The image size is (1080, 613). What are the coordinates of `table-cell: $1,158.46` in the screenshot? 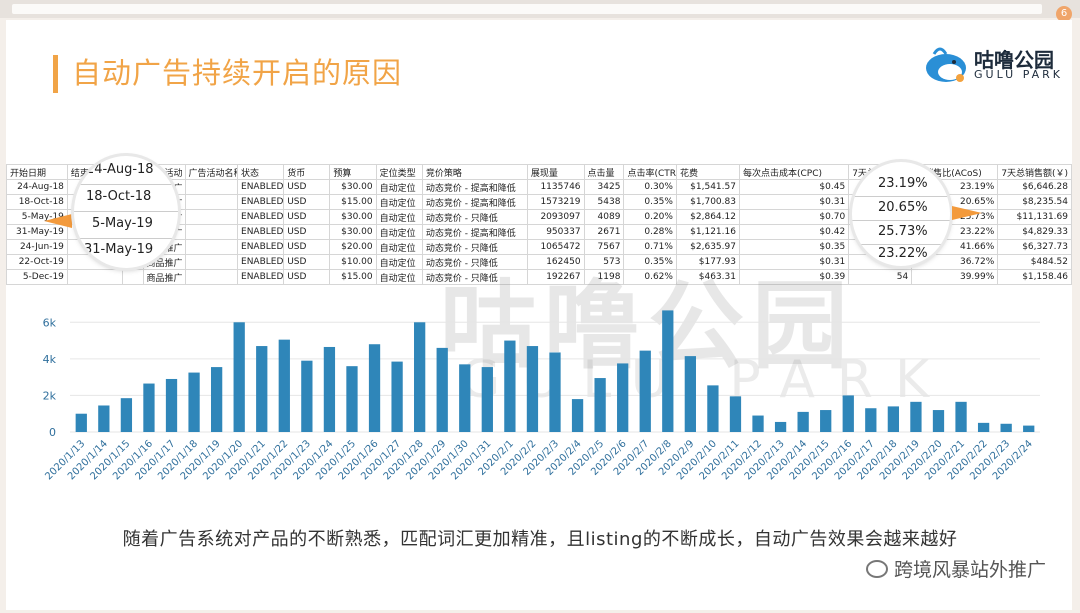 It's located at (1034, 277).